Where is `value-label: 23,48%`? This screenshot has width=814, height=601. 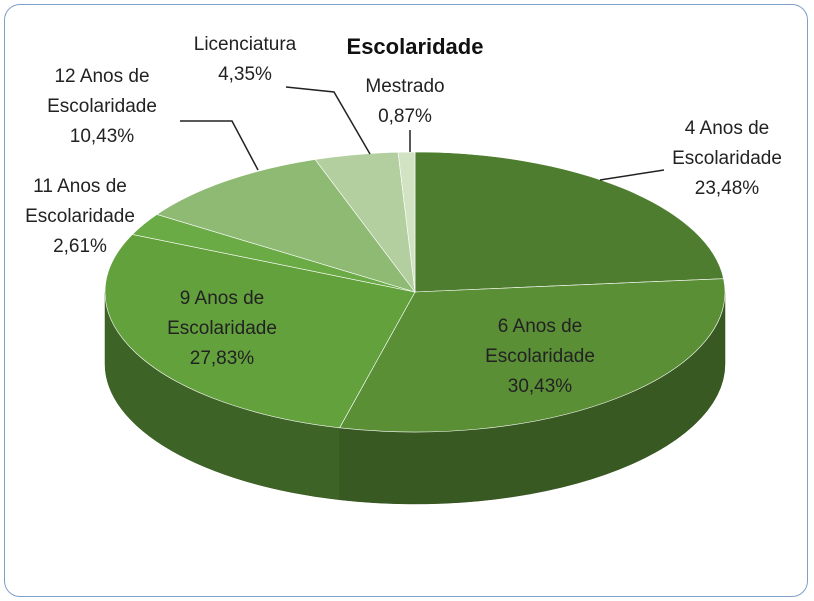
value-label: 23,48% is located at coordinates (727, 188).